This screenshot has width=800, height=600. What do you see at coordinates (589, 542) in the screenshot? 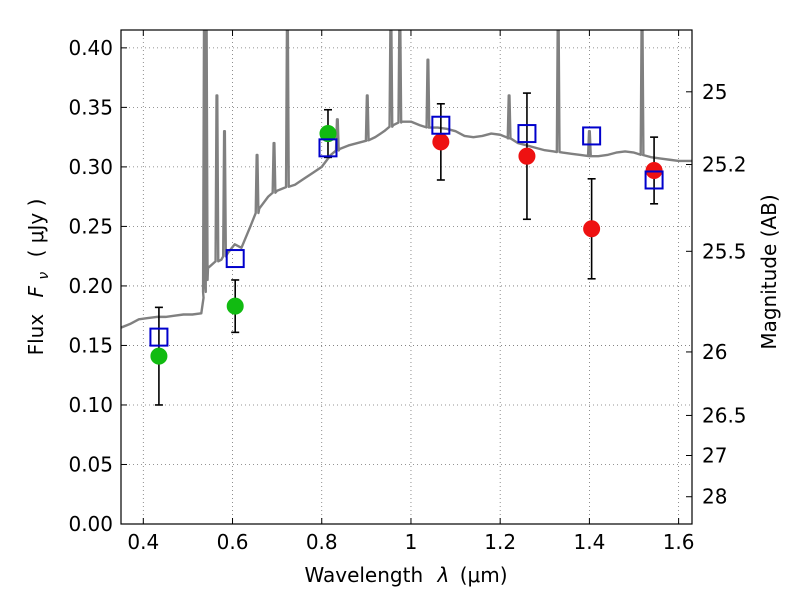
I see `x-tick-label: 1.4` at bounding box center [589, 542].